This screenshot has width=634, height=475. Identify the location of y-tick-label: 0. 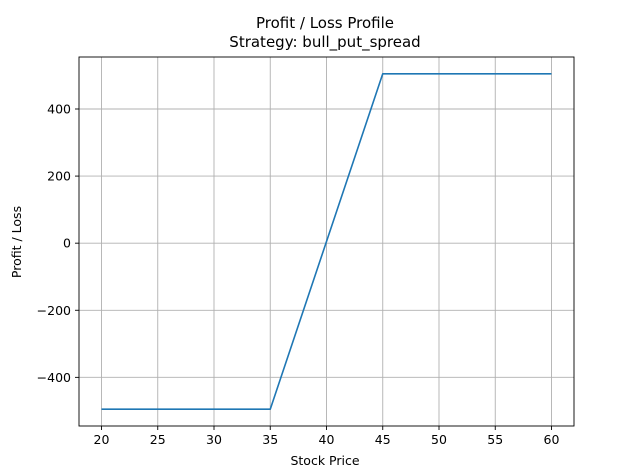
(67, 243).